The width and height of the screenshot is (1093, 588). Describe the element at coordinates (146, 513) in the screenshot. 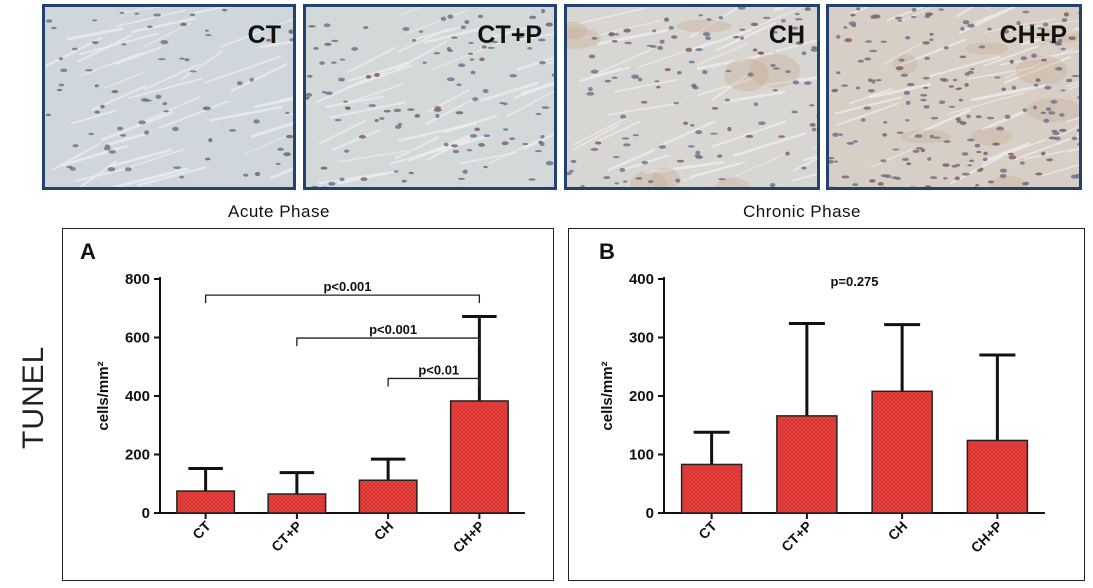

I see `y-tick-label: 0` at that location.